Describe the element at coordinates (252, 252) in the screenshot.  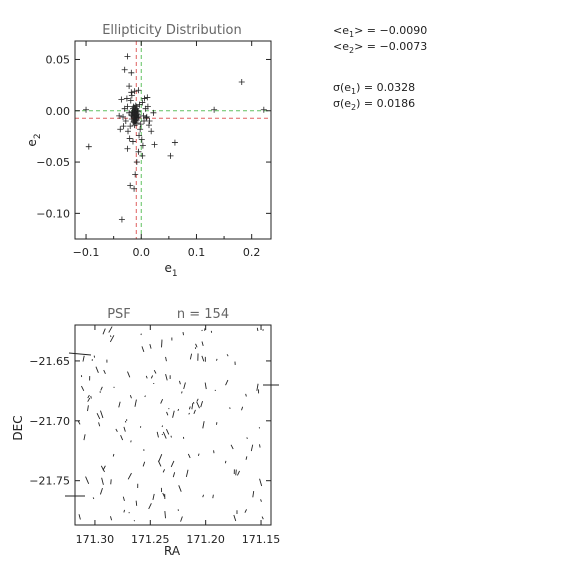
I see `x-tick-label: 0.2` at that location.